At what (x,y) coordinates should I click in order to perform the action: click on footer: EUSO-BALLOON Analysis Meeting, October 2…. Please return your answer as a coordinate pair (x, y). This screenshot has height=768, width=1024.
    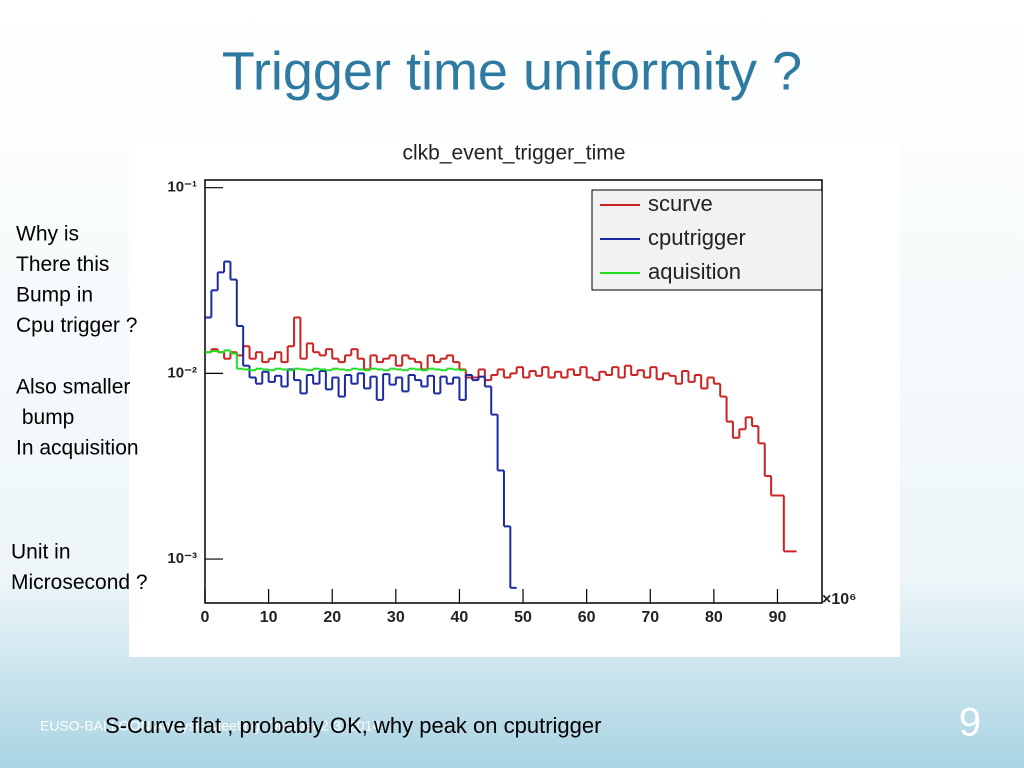
    Looking at the image, I should click on (210, 726).